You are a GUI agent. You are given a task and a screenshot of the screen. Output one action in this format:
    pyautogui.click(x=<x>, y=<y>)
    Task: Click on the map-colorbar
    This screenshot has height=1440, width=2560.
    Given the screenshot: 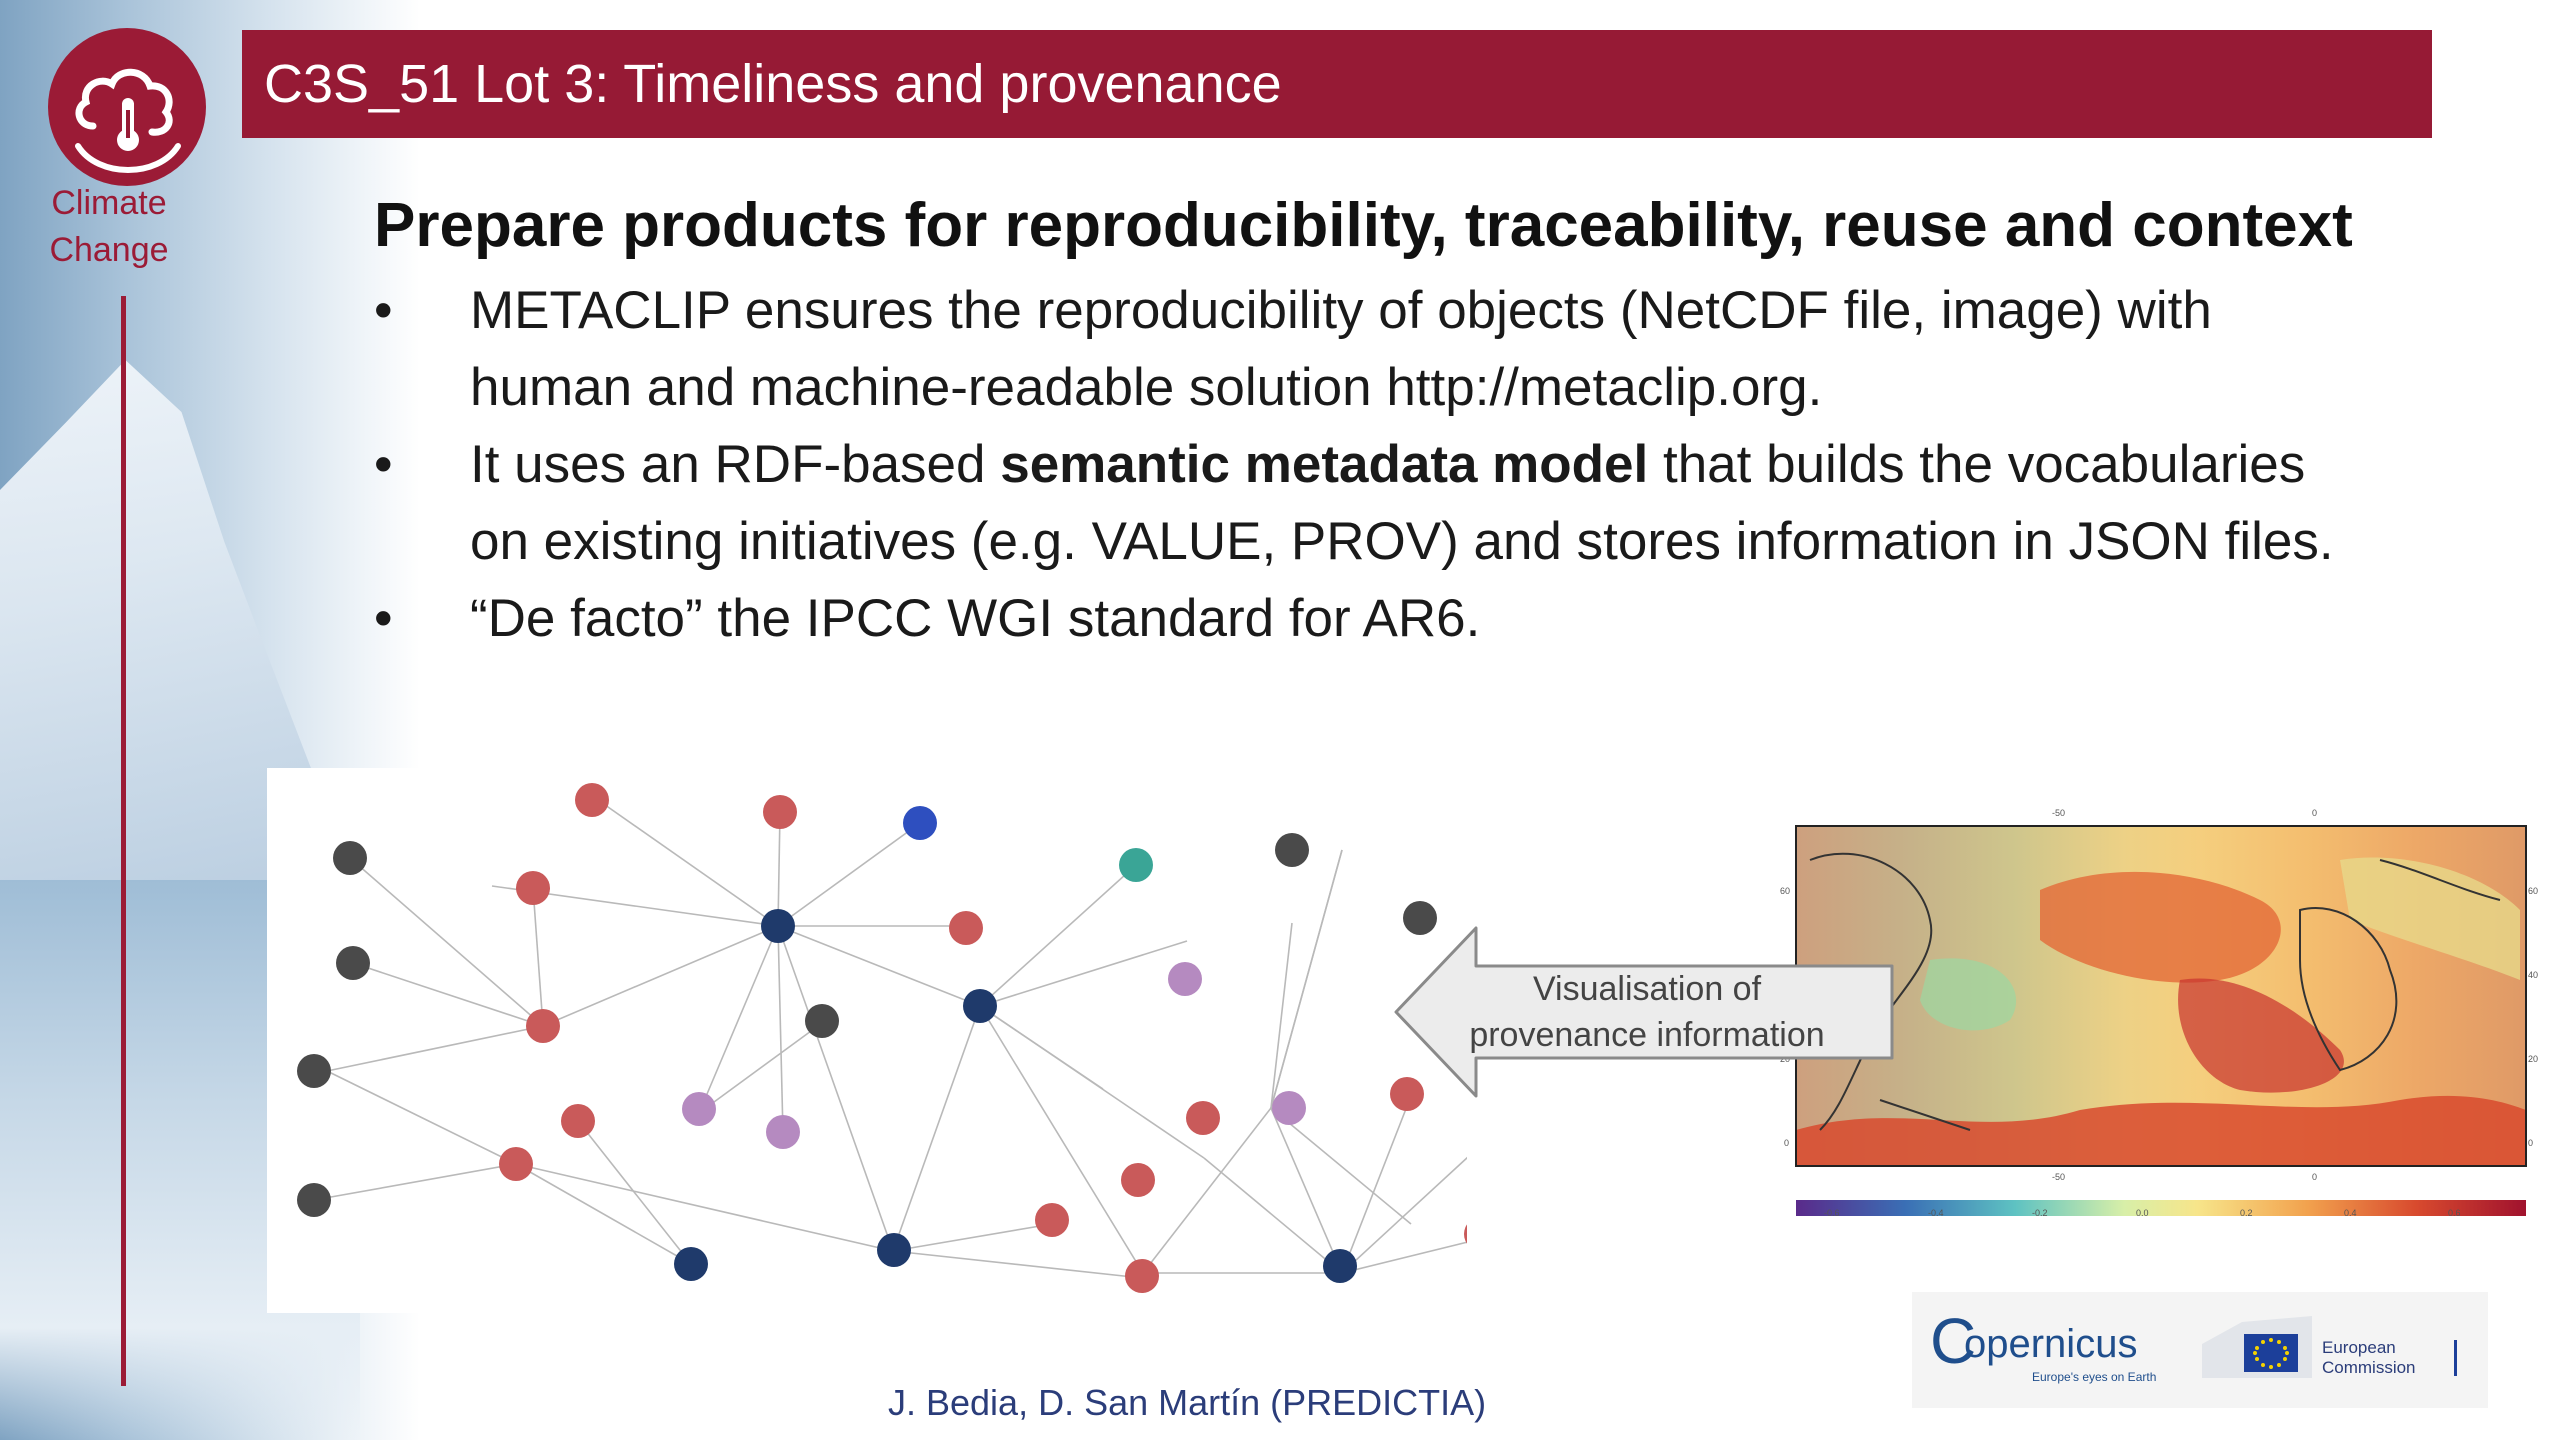 What is the action you would take?
    pyautogui.click(x=2161, y=1208)
    